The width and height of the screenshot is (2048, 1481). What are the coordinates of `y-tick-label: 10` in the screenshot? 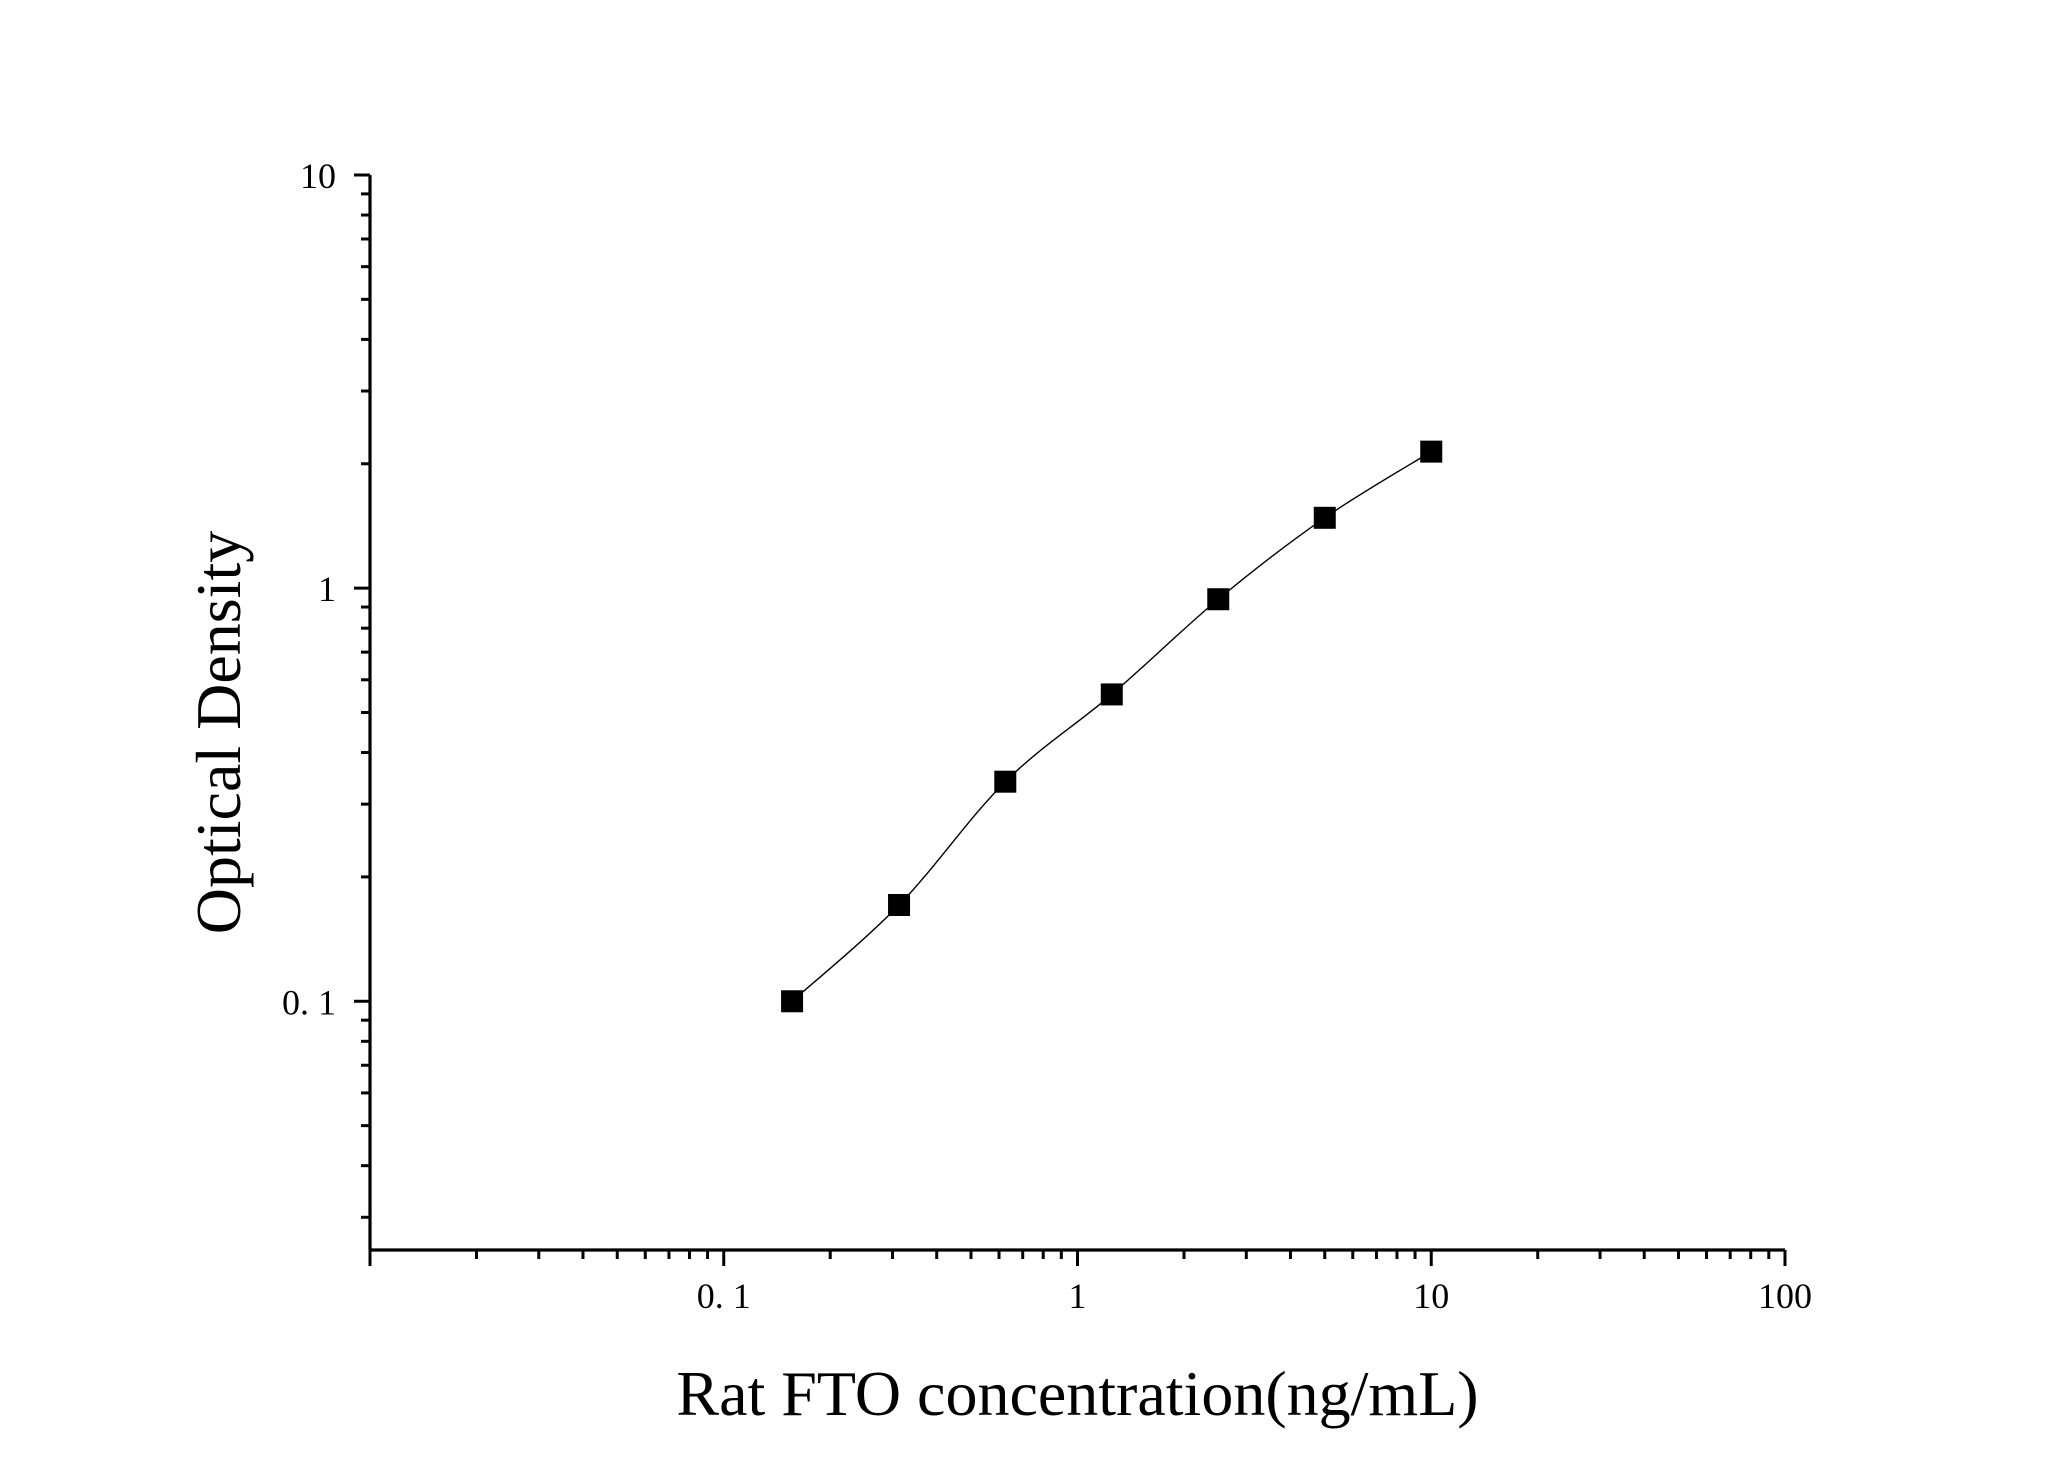 It's located at (318, 176).